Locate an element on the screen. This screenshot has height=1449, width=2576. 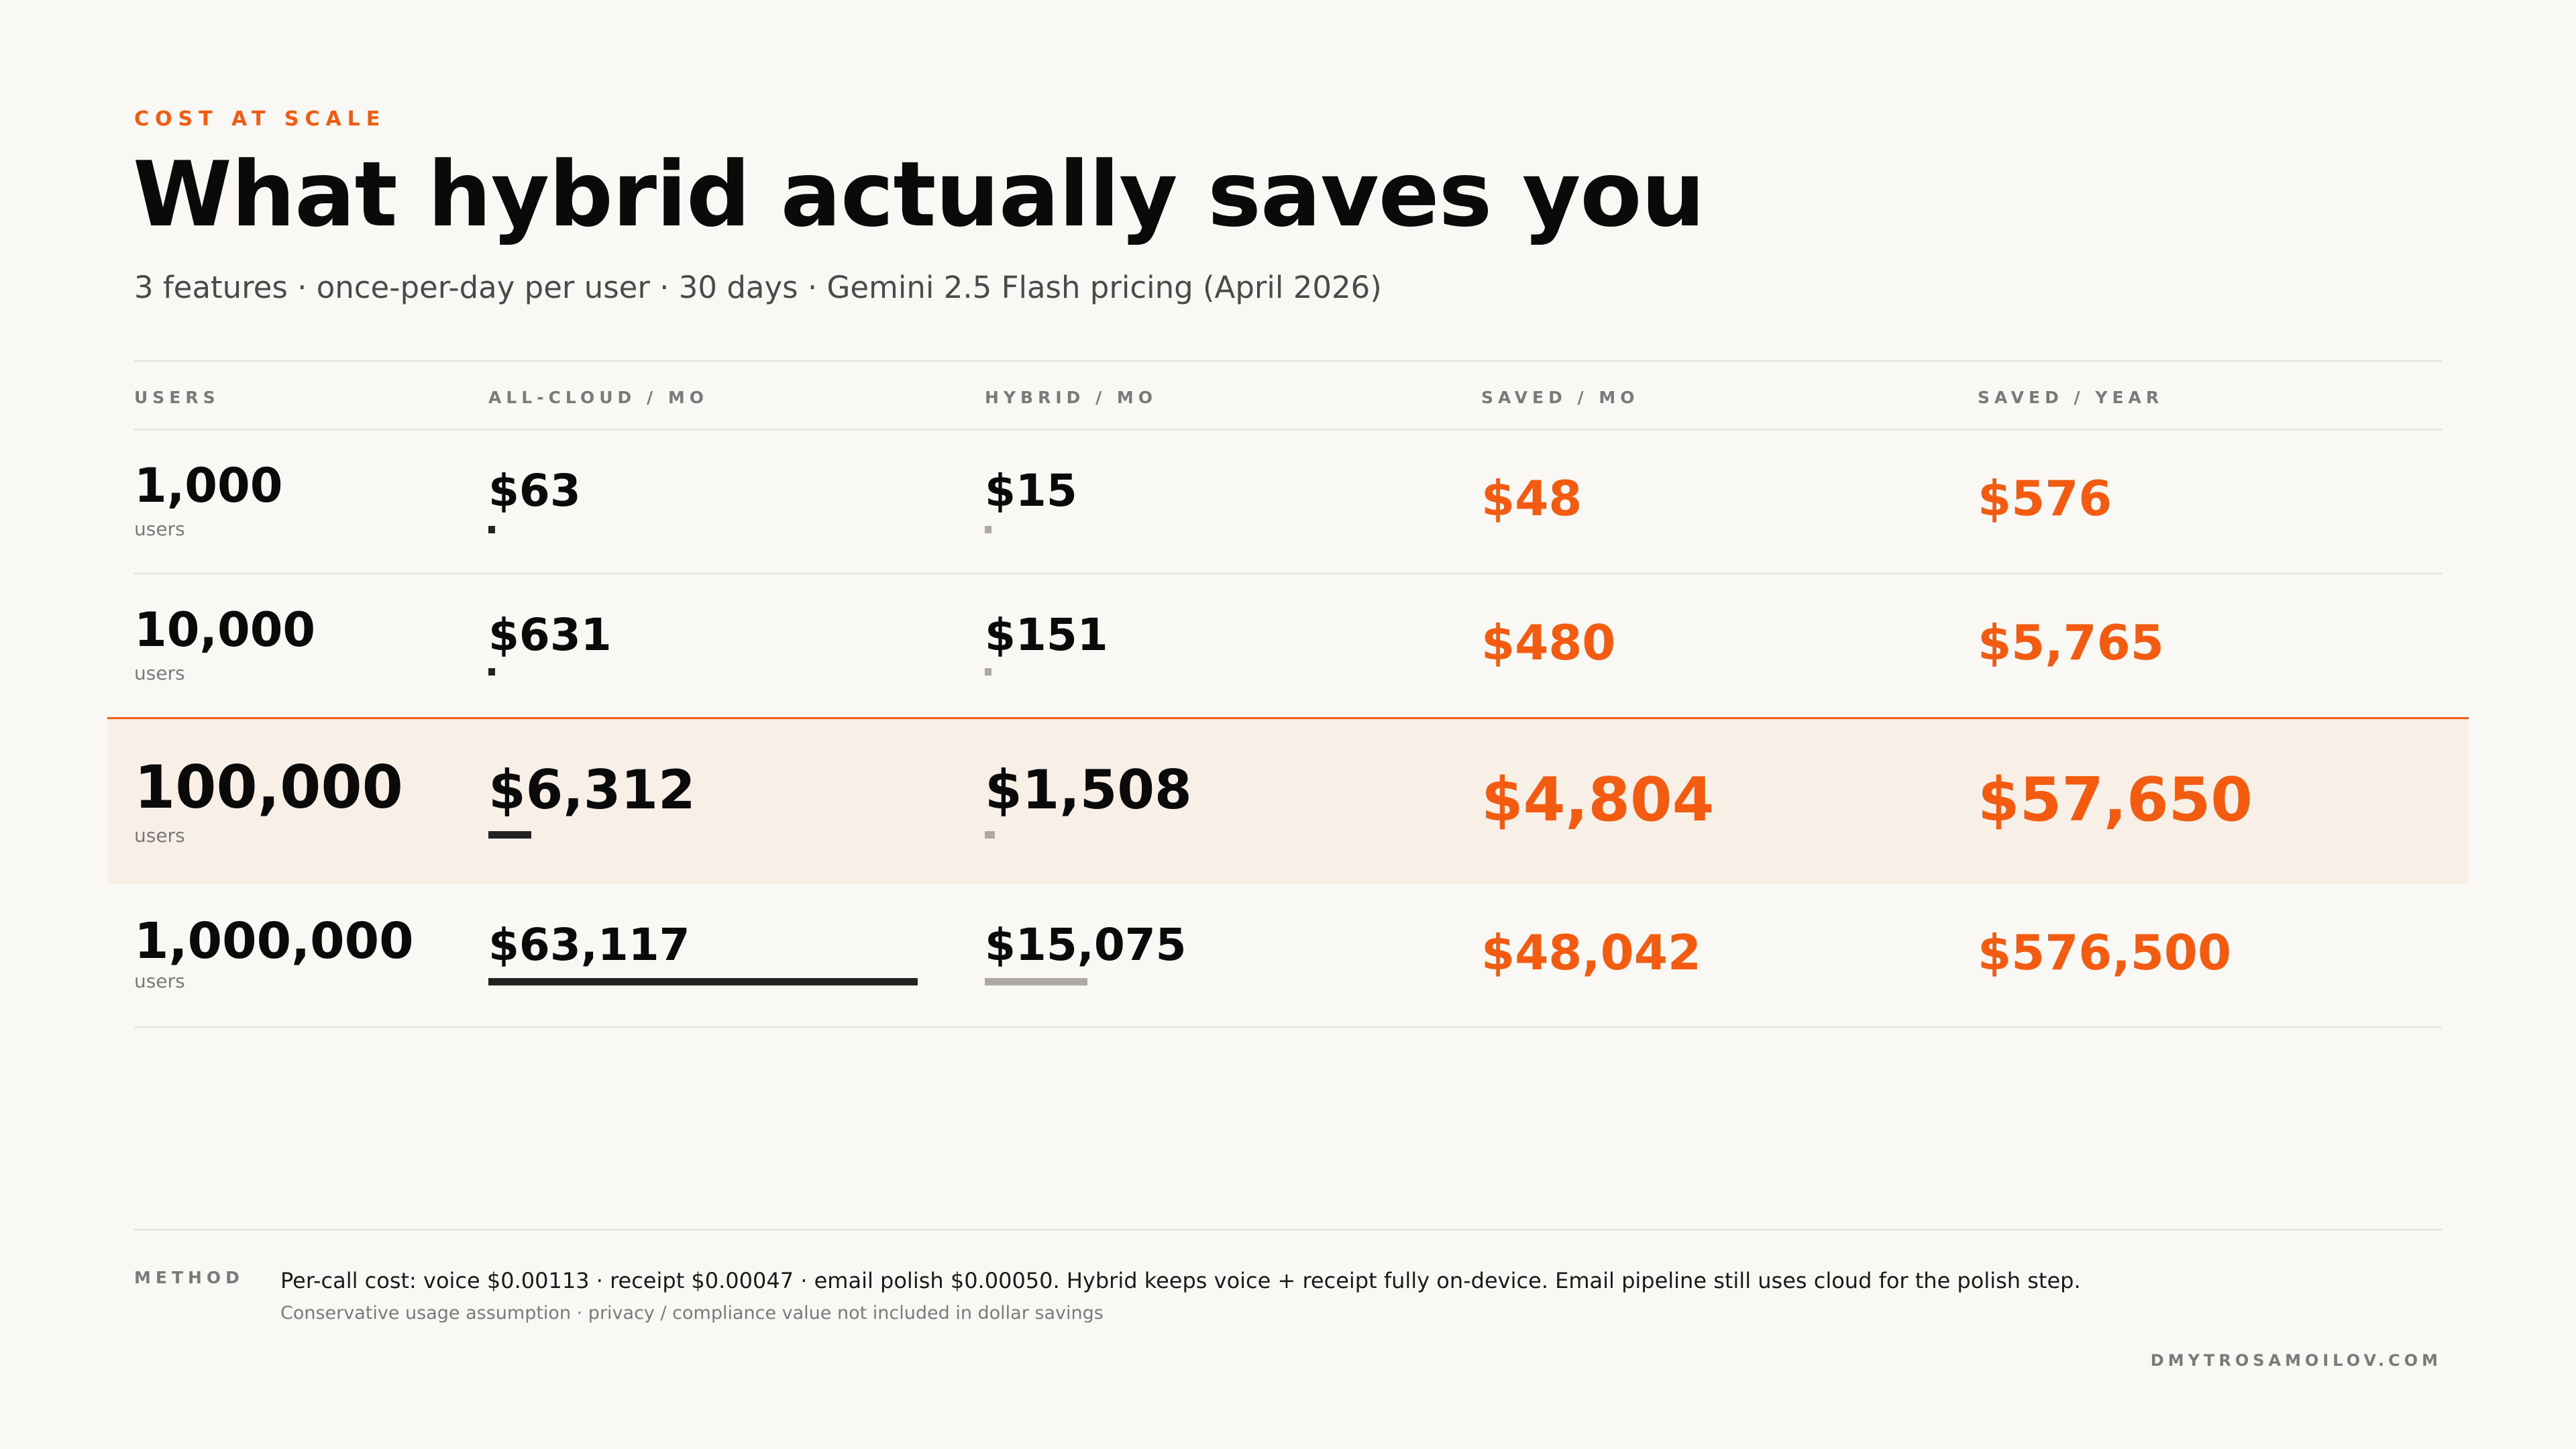
table-row: 10,000 users $631 $151 $480 $5,765 is located at coordinates (1288, 645).